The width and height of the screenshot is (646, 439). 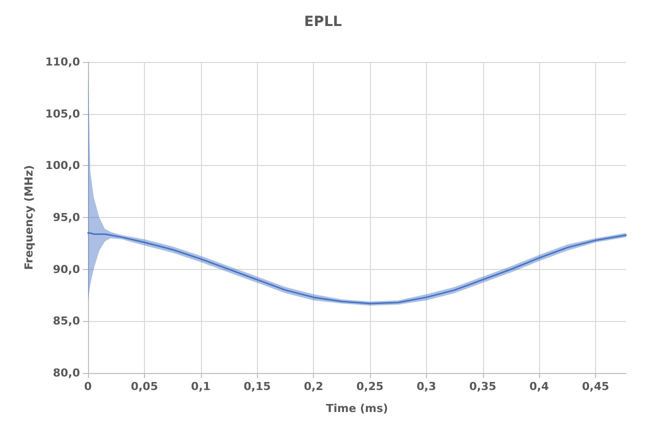 What do you see at coordinates (257, 386) in the screenshot?
I see `x-tick-label: 0,15` at bounding box center [257, 386].